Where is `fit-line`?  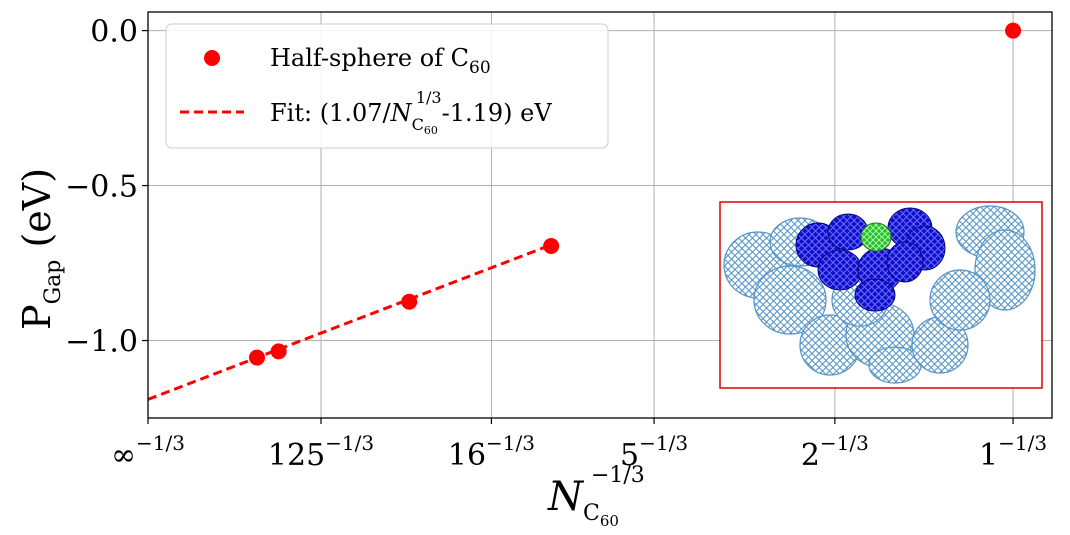
fit-line is located at coordinates (349, 322).